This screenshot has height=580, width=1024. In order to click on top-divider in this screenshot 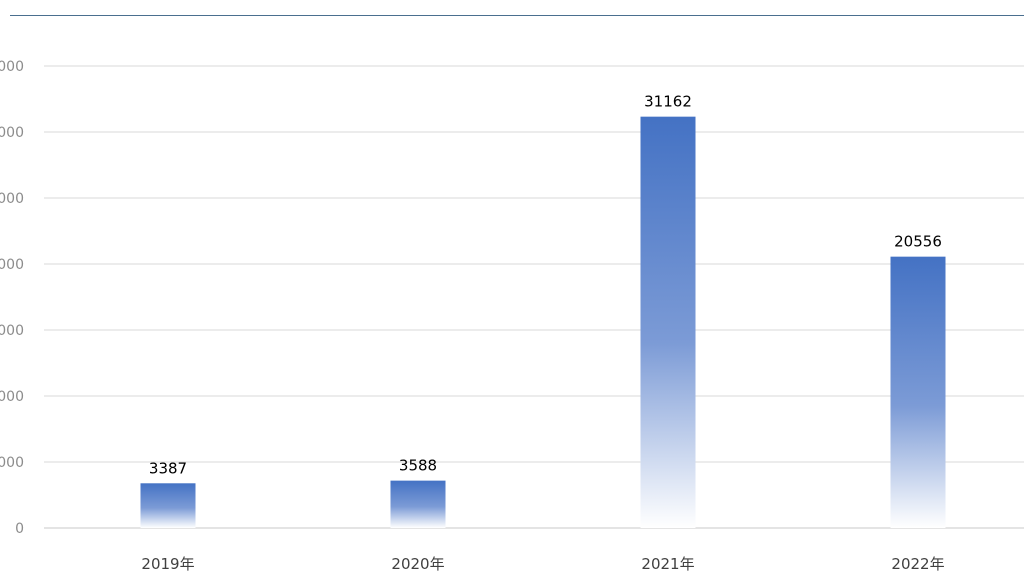, I will do `click(517, 15)`.